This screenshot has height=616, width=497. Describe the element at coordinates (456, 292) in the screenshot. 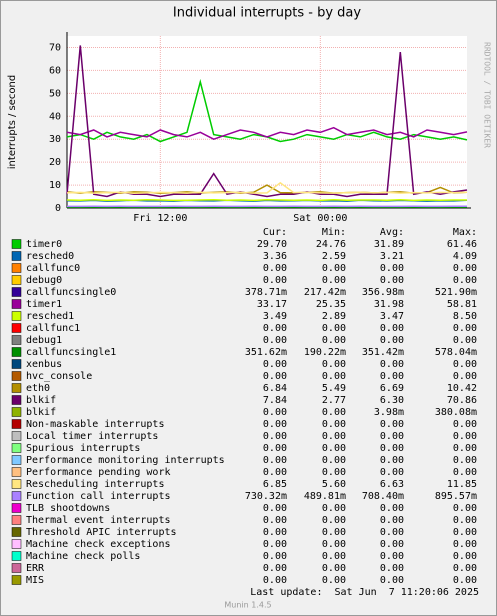

I see `legend-value: 521.90m` at that location.